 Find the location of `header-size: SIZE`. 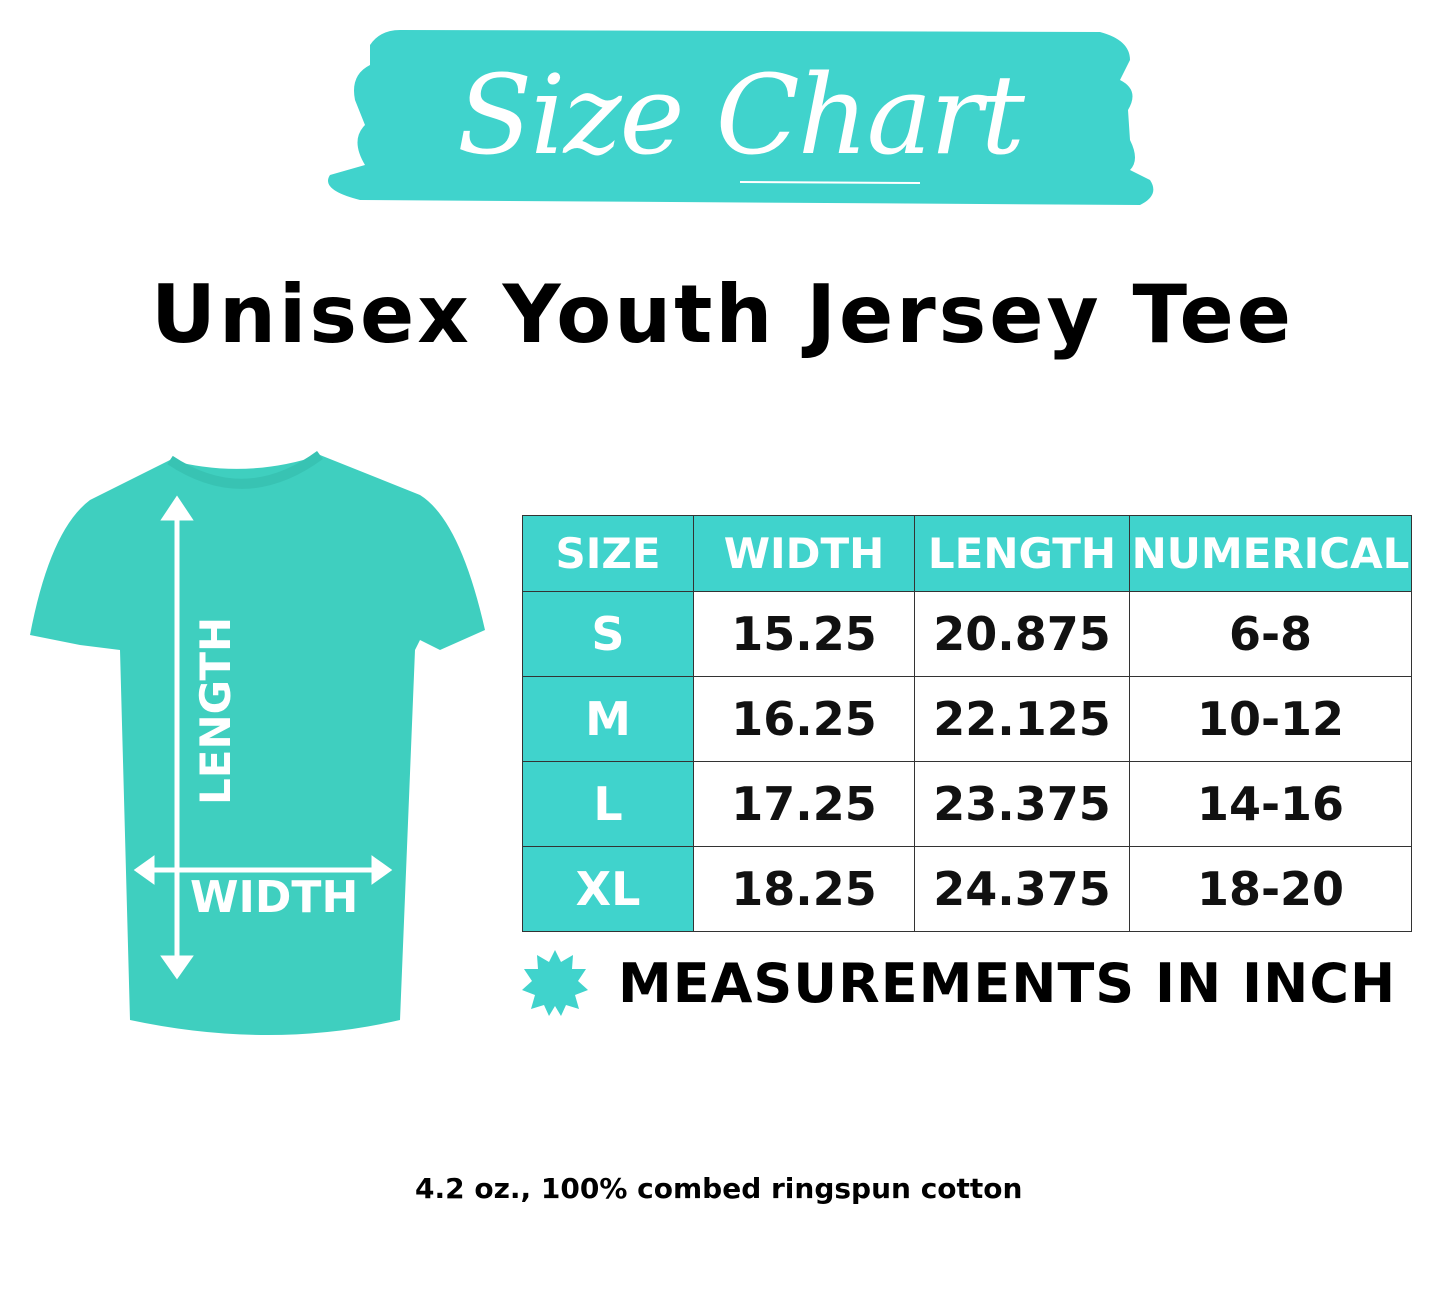

header-size: SIZE is located at coordinates (608, 553).